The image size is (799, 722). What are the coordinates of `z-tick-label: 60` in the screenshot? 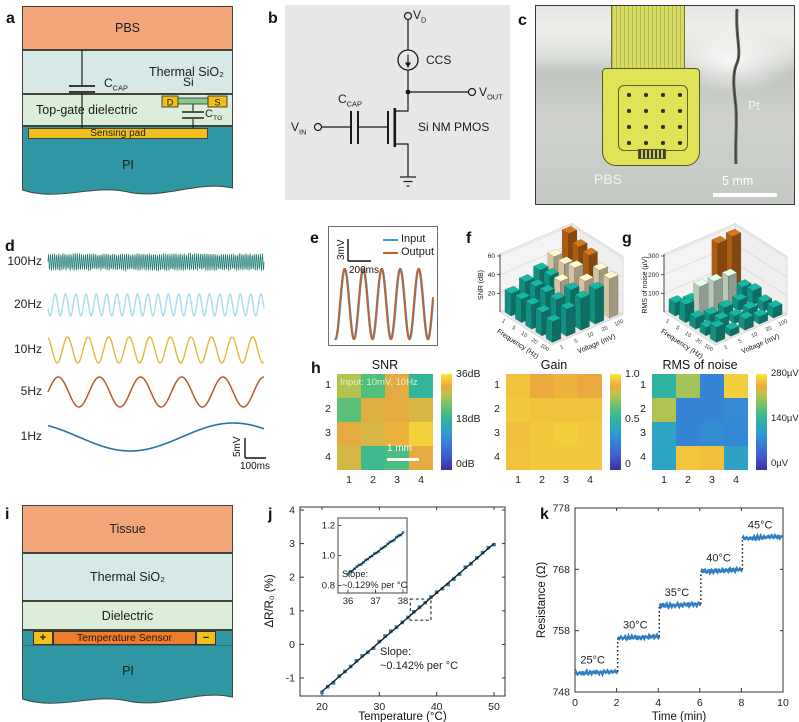 It's located at (492, 256).